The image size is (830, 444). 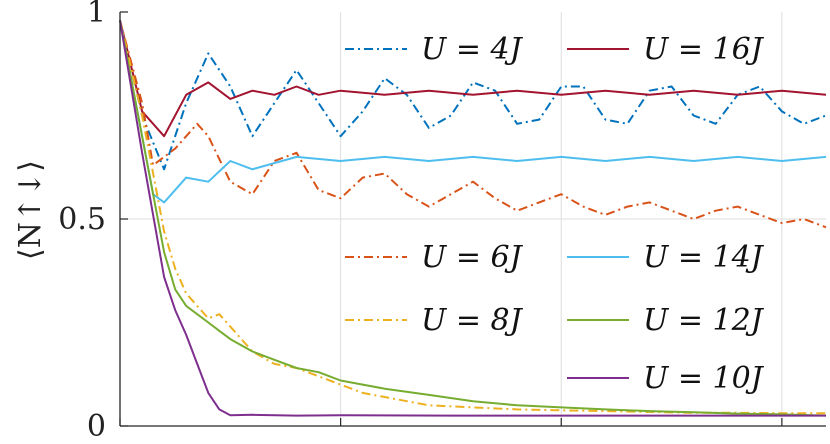 What do you see at coordinates (30, 210) in the screenshot?
I see `y-axis-label: ⟨N↑↓⟩` at bounding box center [30, 210].